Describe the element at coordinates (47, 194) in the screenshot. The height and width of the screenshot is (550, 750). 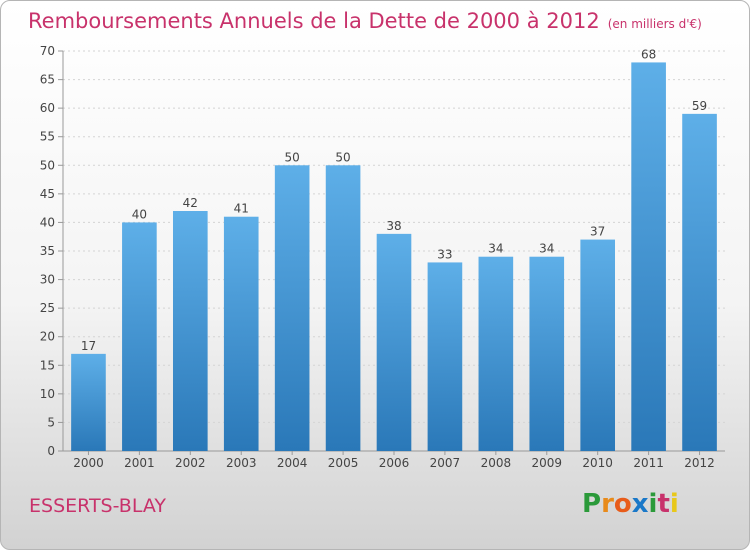
I see `y-tick-label: 45` at that location.